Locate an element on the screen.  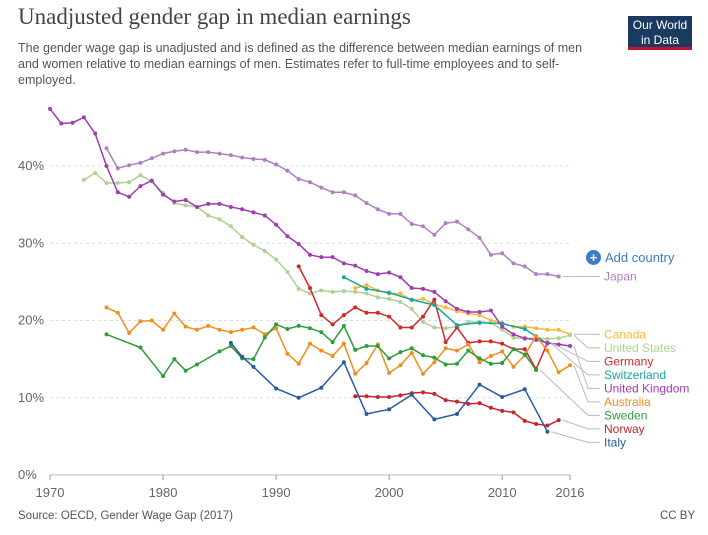
owid-logo: Our World in Data is located at coordinates (660, 33).